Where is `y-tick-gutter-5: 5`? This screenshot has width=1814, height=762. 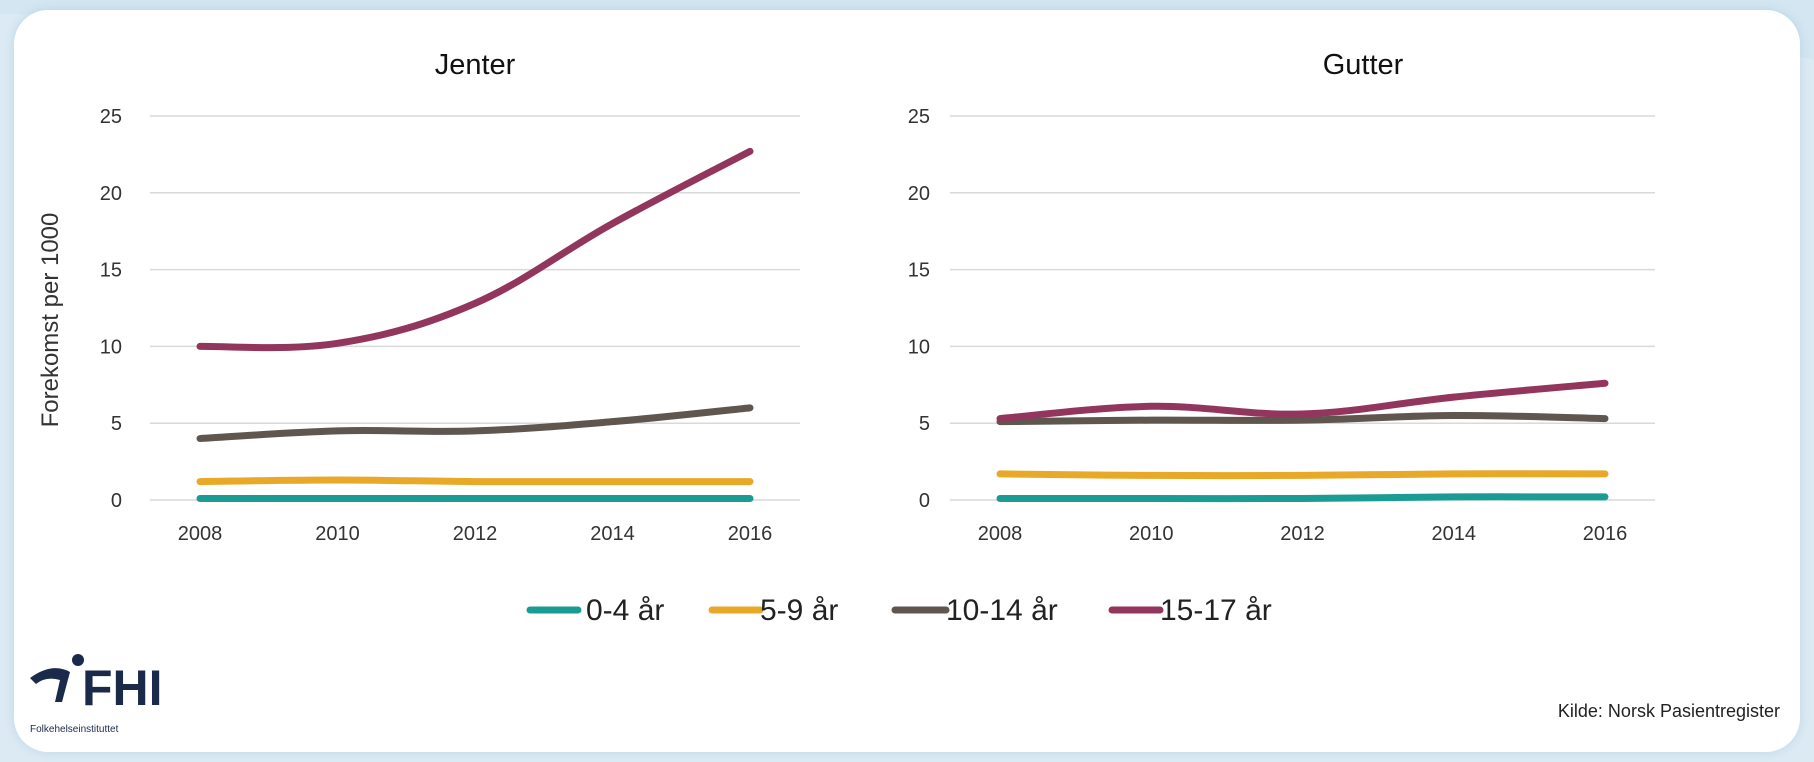
y-tick-gutter-5: 5 is located at coordinates (924, 424).